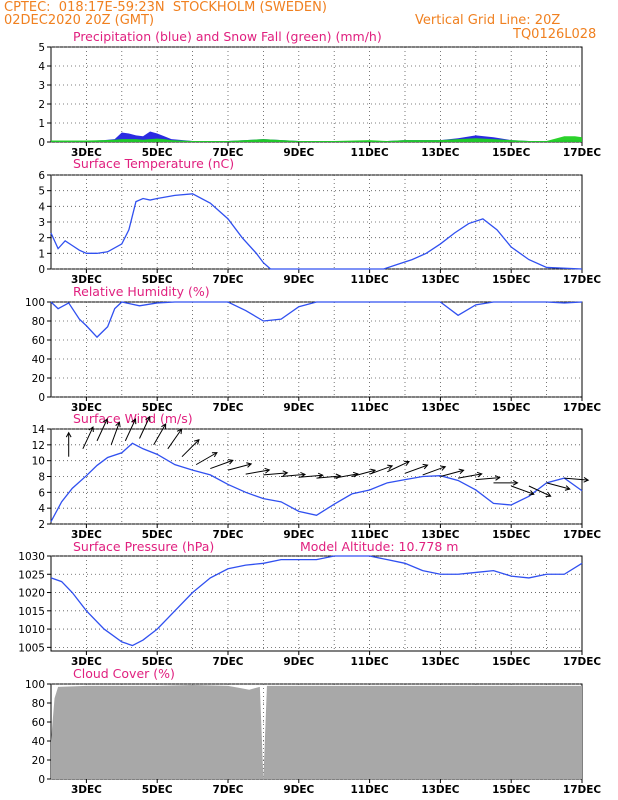  Describe the element at coordinates (38, 341) in the screenshot. I see `y-tick-label: 60` at that location.